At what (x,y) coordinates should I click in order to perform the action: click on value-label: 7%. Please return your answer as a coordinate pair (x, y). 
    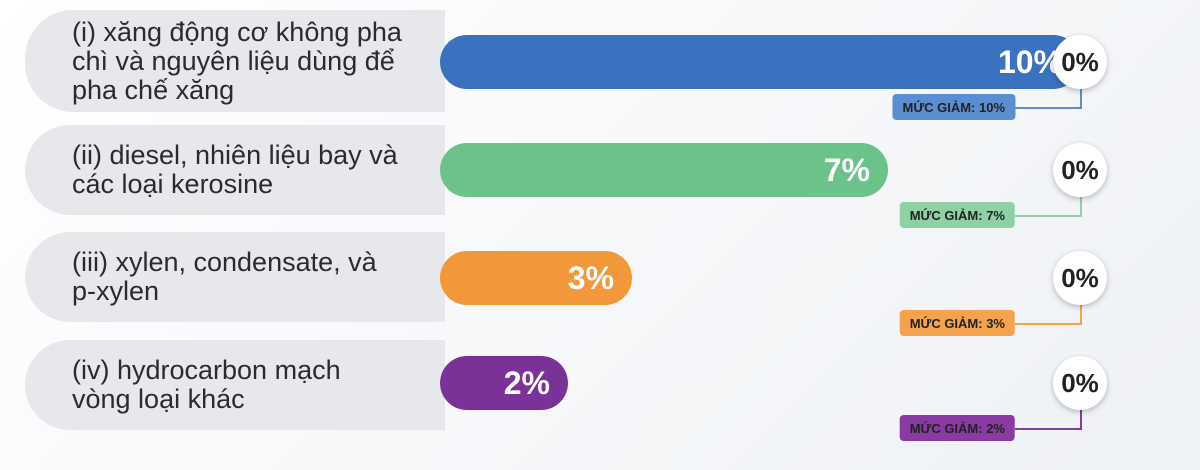
    Looking at the image, I should click on (846, 169).